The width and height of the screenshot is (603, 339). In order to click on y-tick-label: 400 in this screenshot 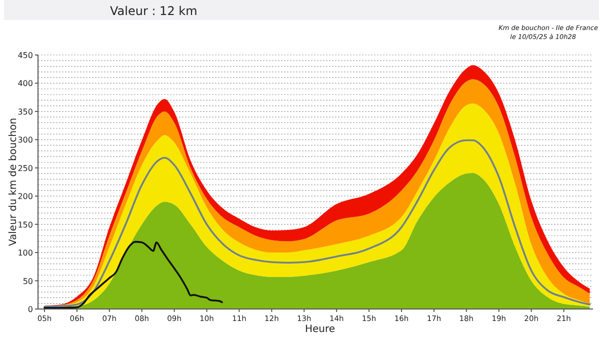, I will do `click(25, 83)`.